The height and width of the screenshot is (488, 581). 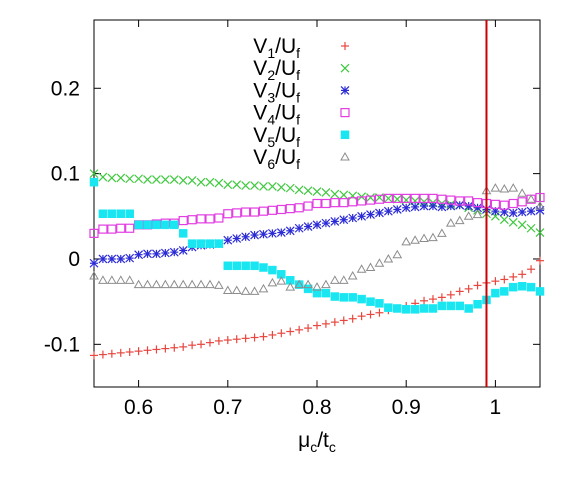 What do you see at coordinates (65, 88) in the screenshot?
I see `y-tick-label: 0.2` at bounding box center [65, 88].